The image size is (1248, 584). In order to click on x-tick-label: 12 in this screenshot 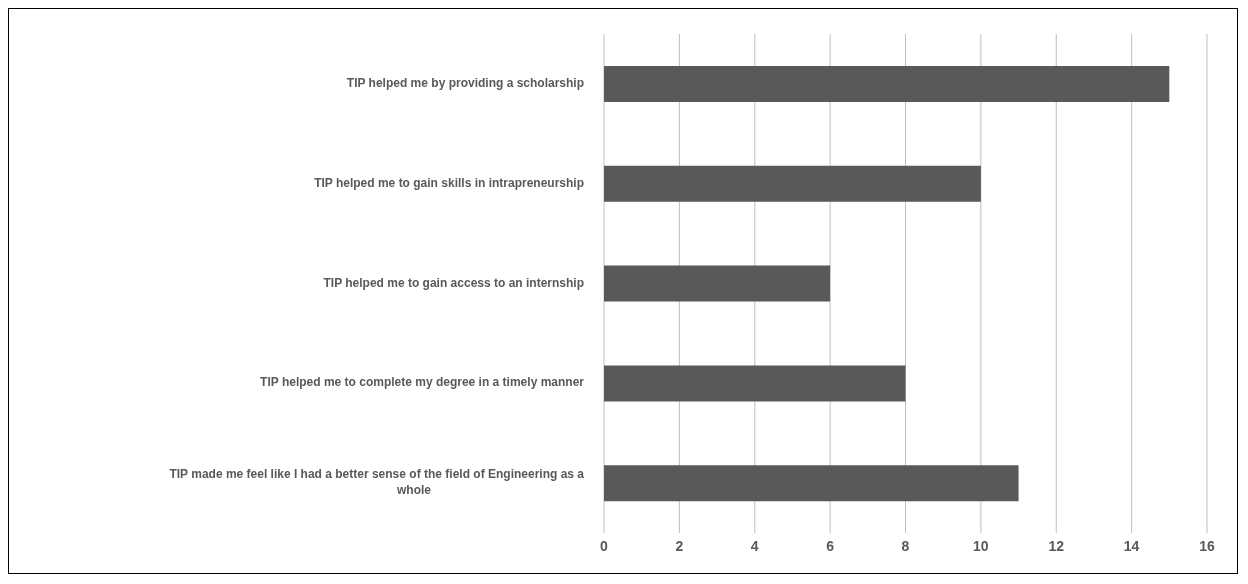, I will do `click(1056, 545)`.